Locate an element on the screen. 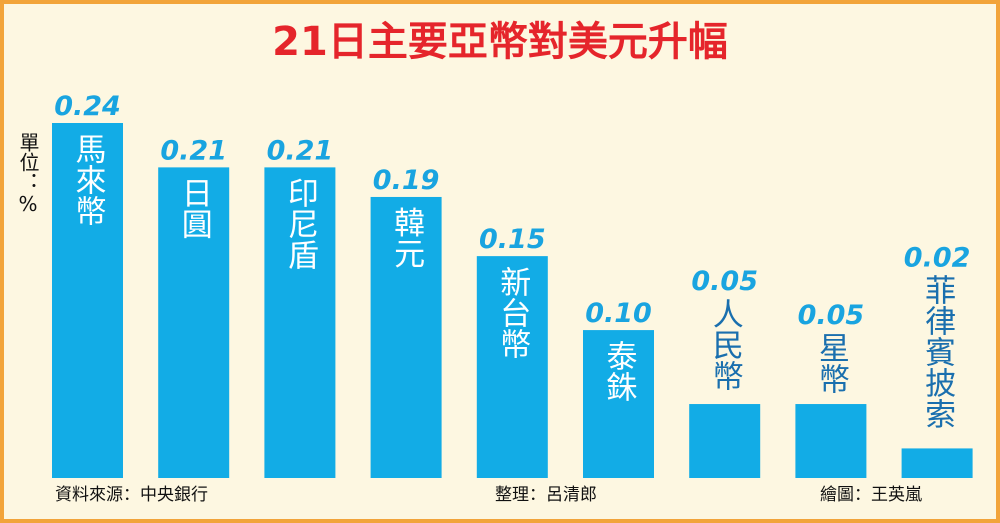  source: 資料來源：中央銀行 is located at coordinates (131, 495).